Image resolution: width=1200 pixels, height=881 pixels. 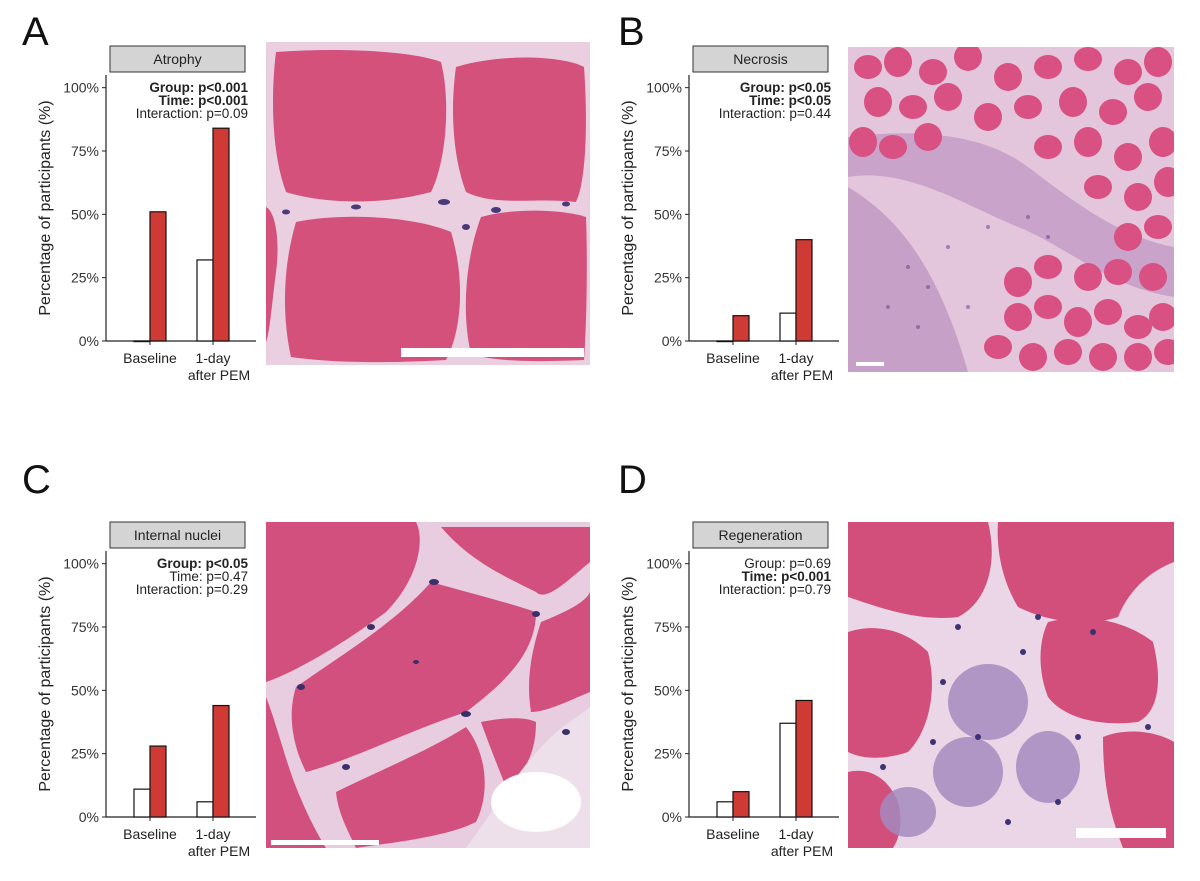 I want to click on chart-title: Regeneration, so click(x=760, y=535).